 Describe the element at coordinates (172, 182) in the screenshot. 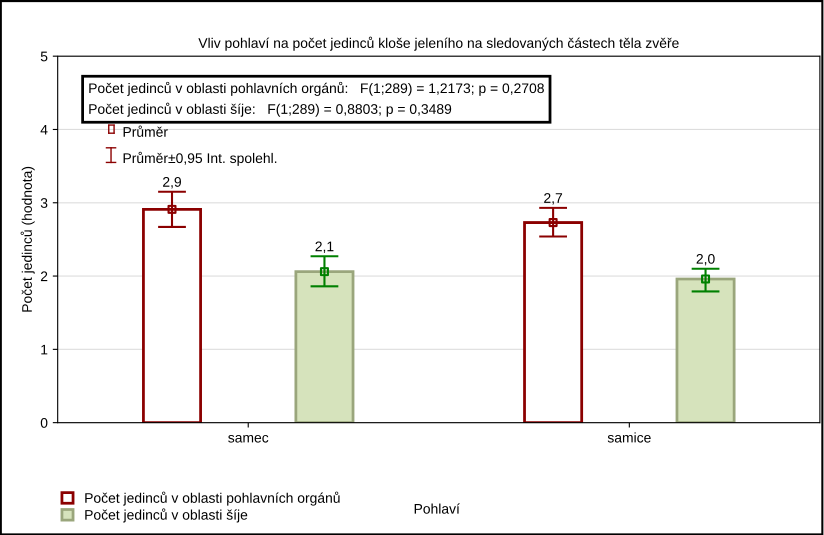

I see `data-label: 2,9` at that location.